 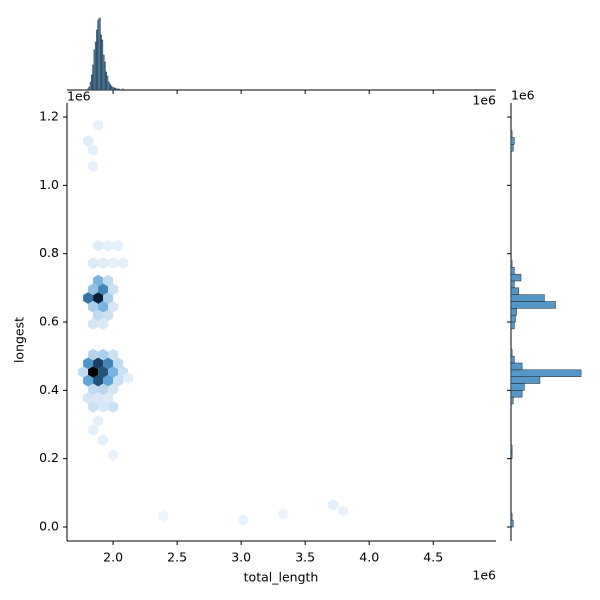 I want to click on y-axis-label: longest, so click(x=19, y=340).